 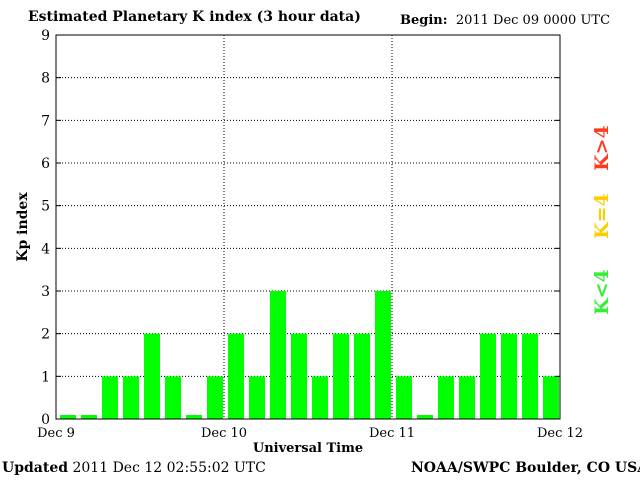 I want to click on x-tick-label: Dec 10, so click(x=224, y=433).